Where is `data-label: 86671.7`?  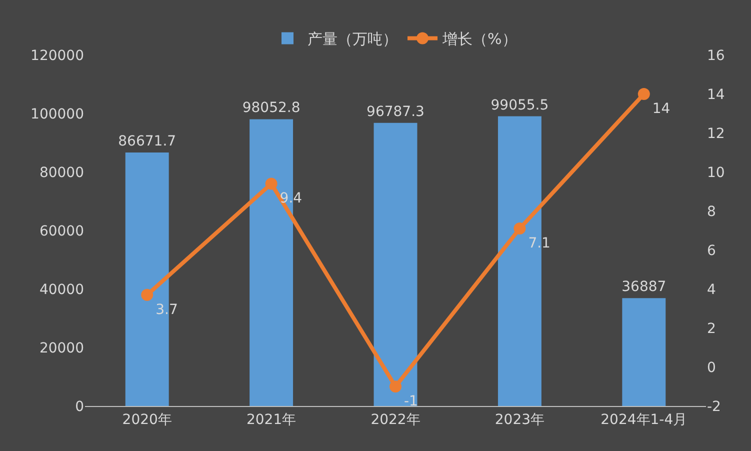
data-label: 86671.7 is located at coordinates (147, 141).